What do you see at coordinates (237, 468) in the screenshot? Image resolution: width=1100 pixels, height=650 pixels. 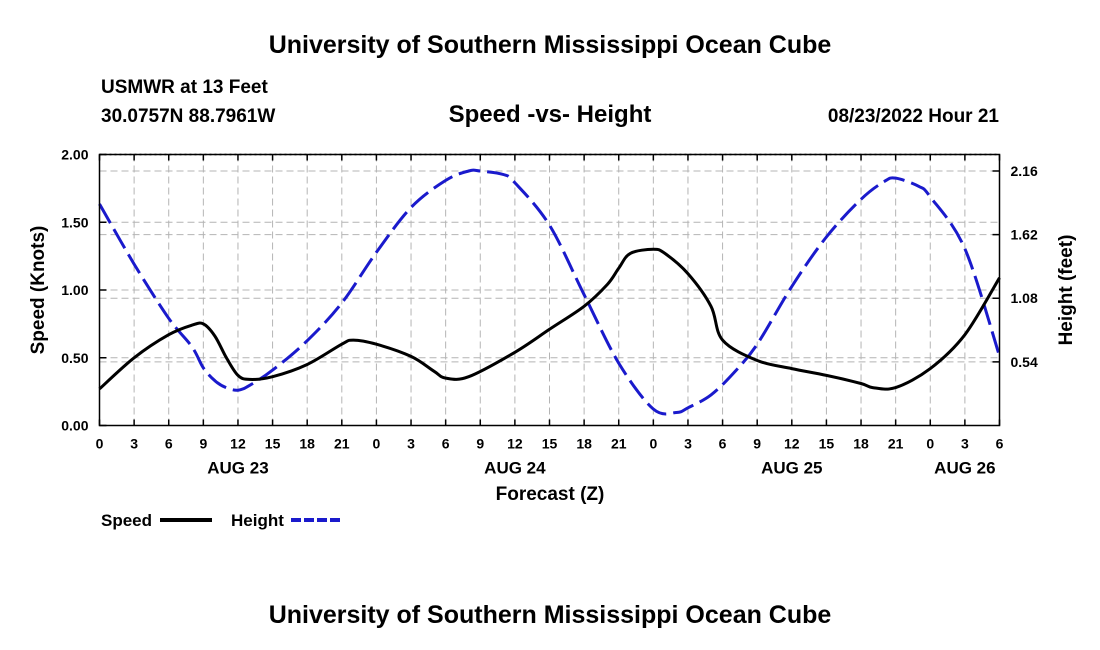 I see `date-label: AUG 23` at bounding box center [237, 468].